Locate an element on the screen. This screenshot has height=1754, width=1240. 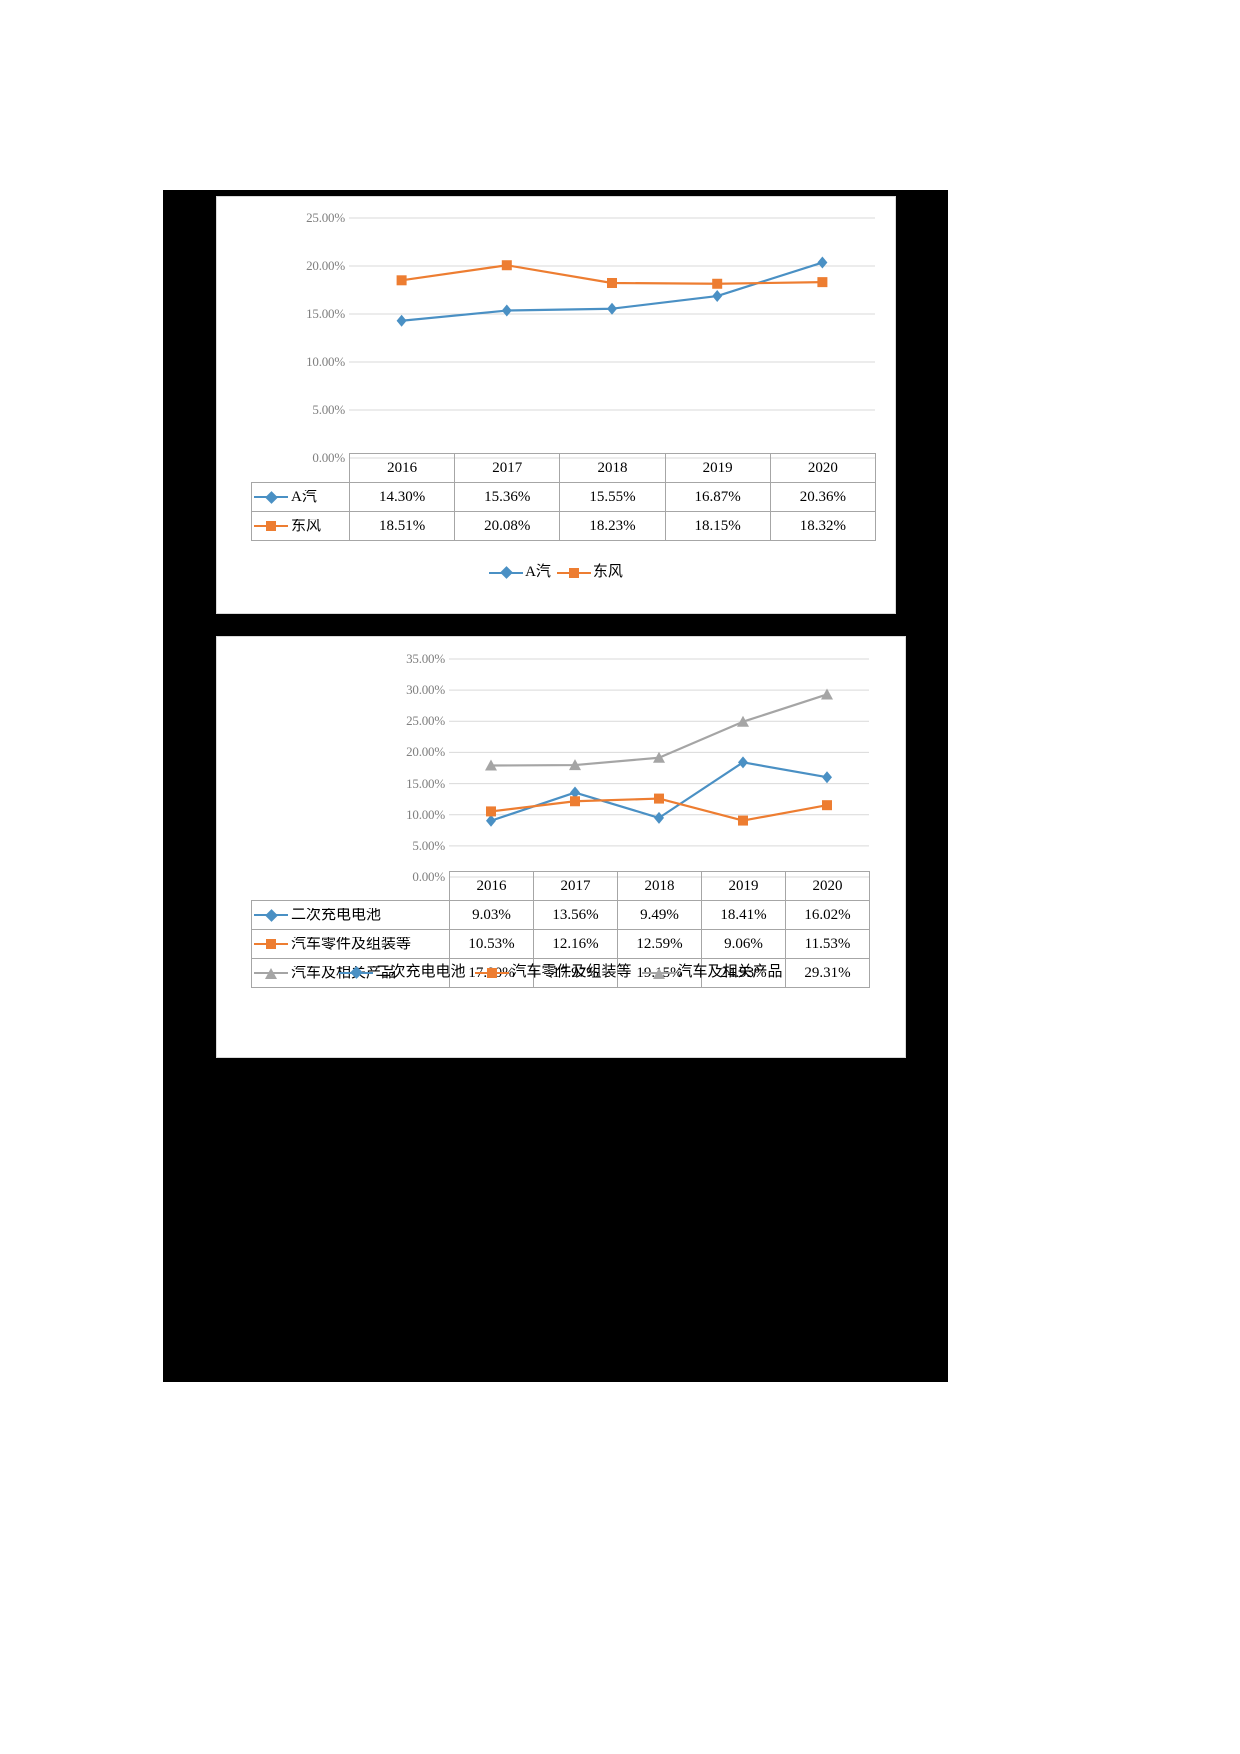
series-name-label: 二次充电电池 is located at coordinates (336, 915).